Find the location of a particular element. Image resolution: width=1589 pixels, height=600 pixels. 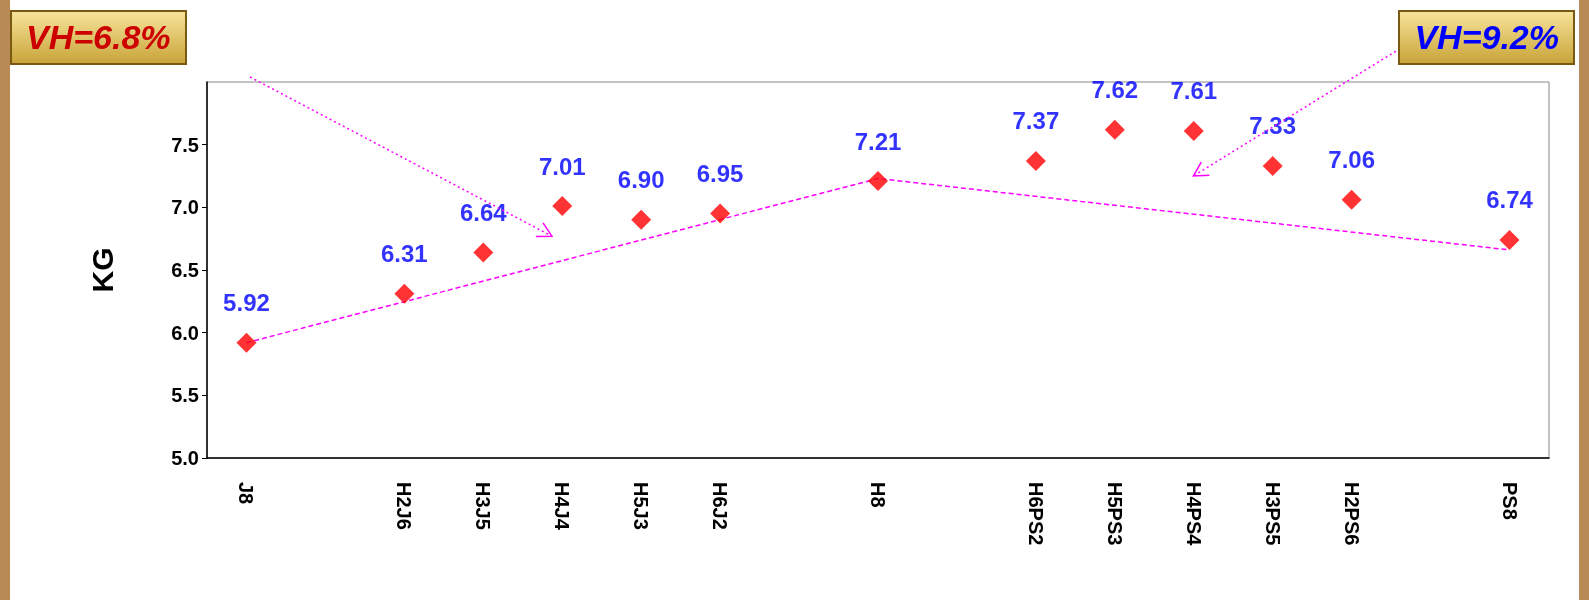

text: VH=6.8% is located at coordinates (98, 37).